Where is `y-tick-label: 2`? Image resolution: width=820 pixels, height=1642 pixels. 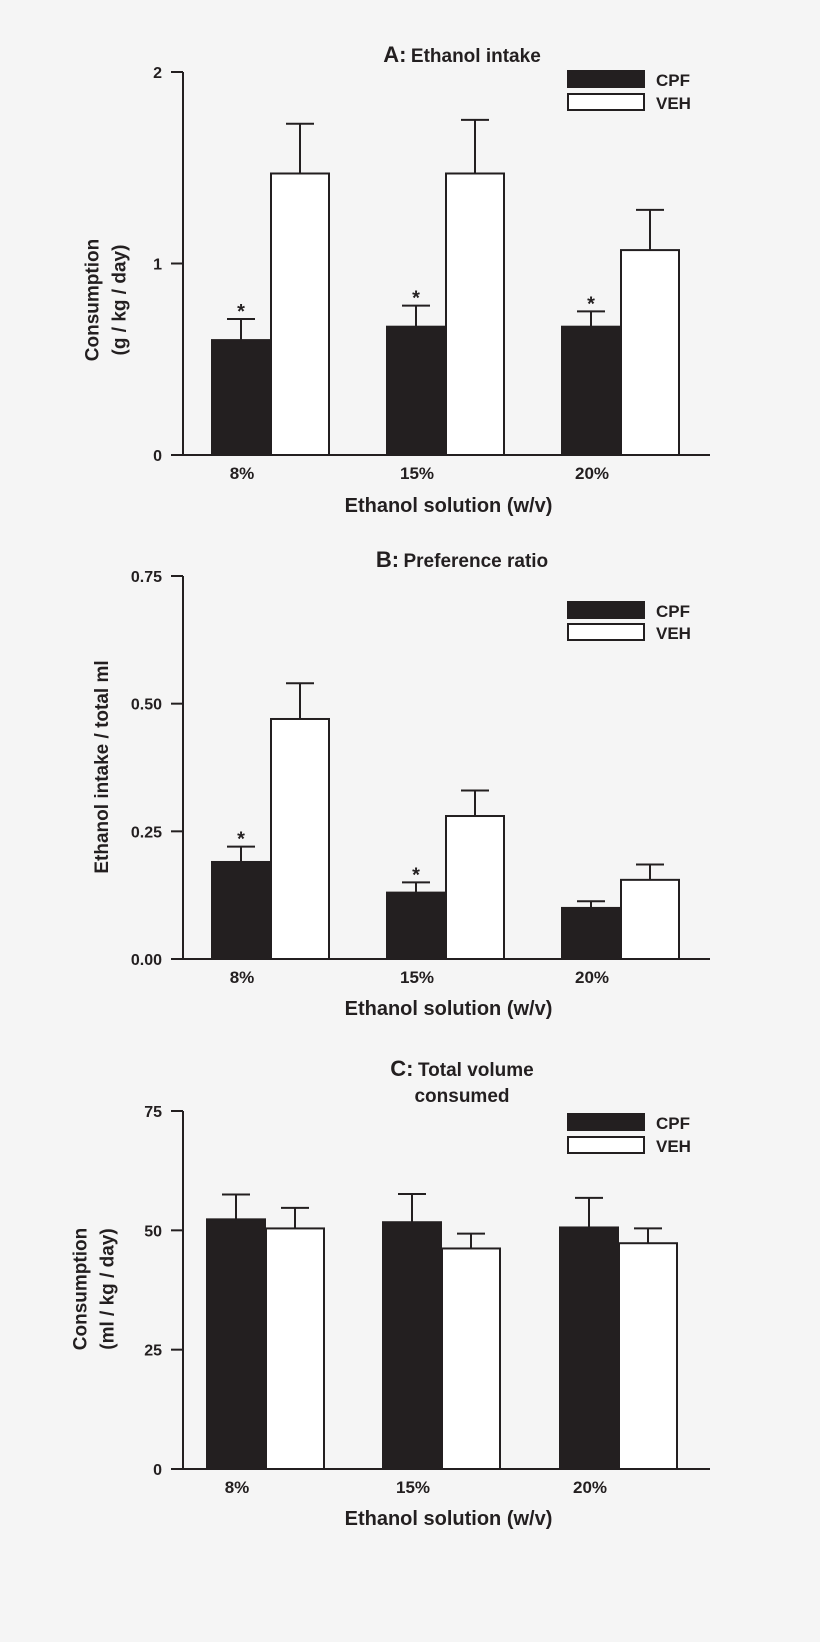 y-tick-label: 2 is located at coordinates (157, 73).